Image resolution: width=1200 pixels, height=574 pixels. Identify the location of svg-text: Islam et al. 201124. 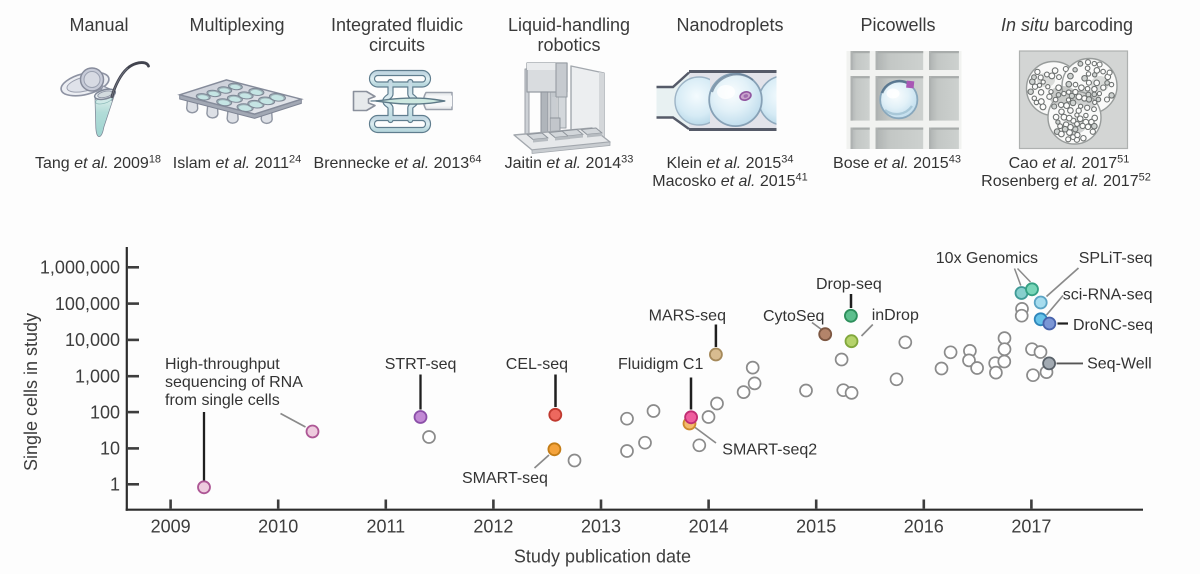
(237, 163).